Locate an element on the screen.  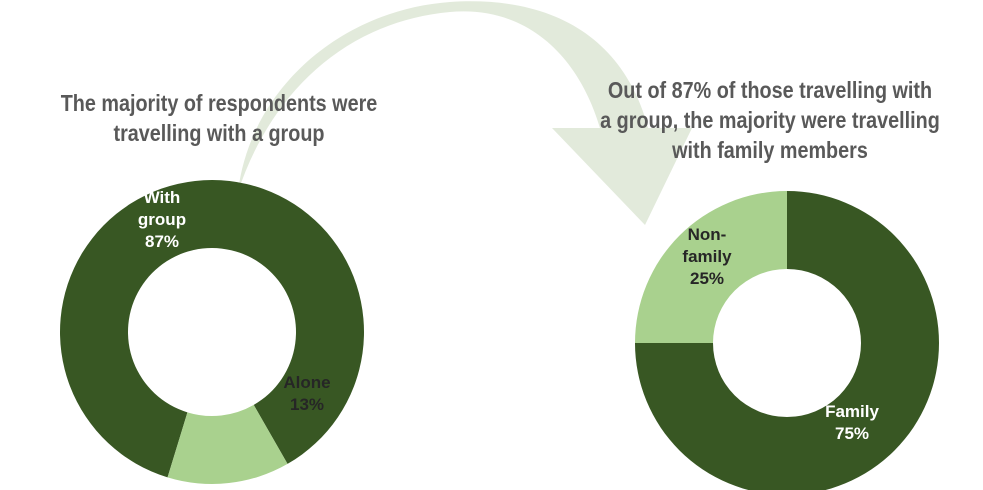
donut-slice-non-family is located at coordinates (711, 267).